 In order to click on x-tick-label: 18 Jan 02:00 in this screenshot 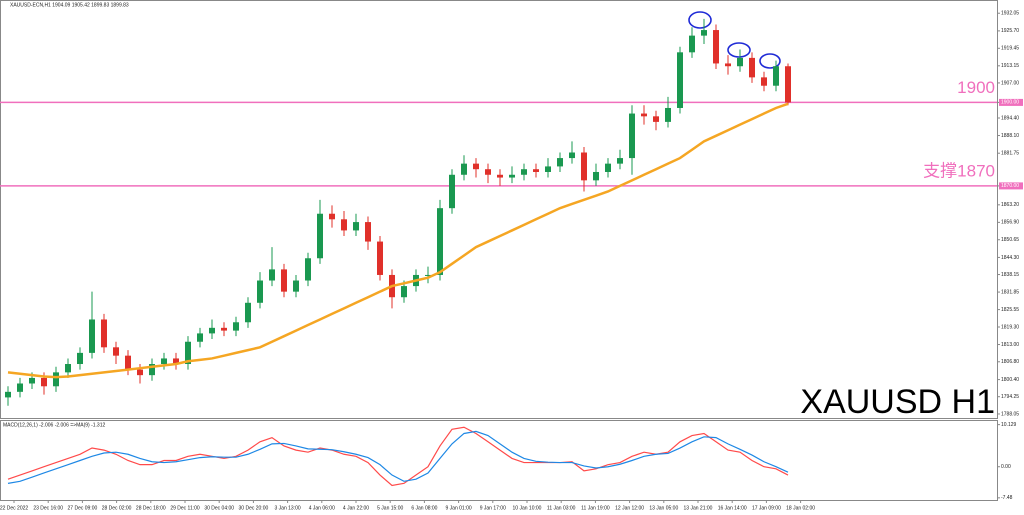, I will do `click(800, 508)`.